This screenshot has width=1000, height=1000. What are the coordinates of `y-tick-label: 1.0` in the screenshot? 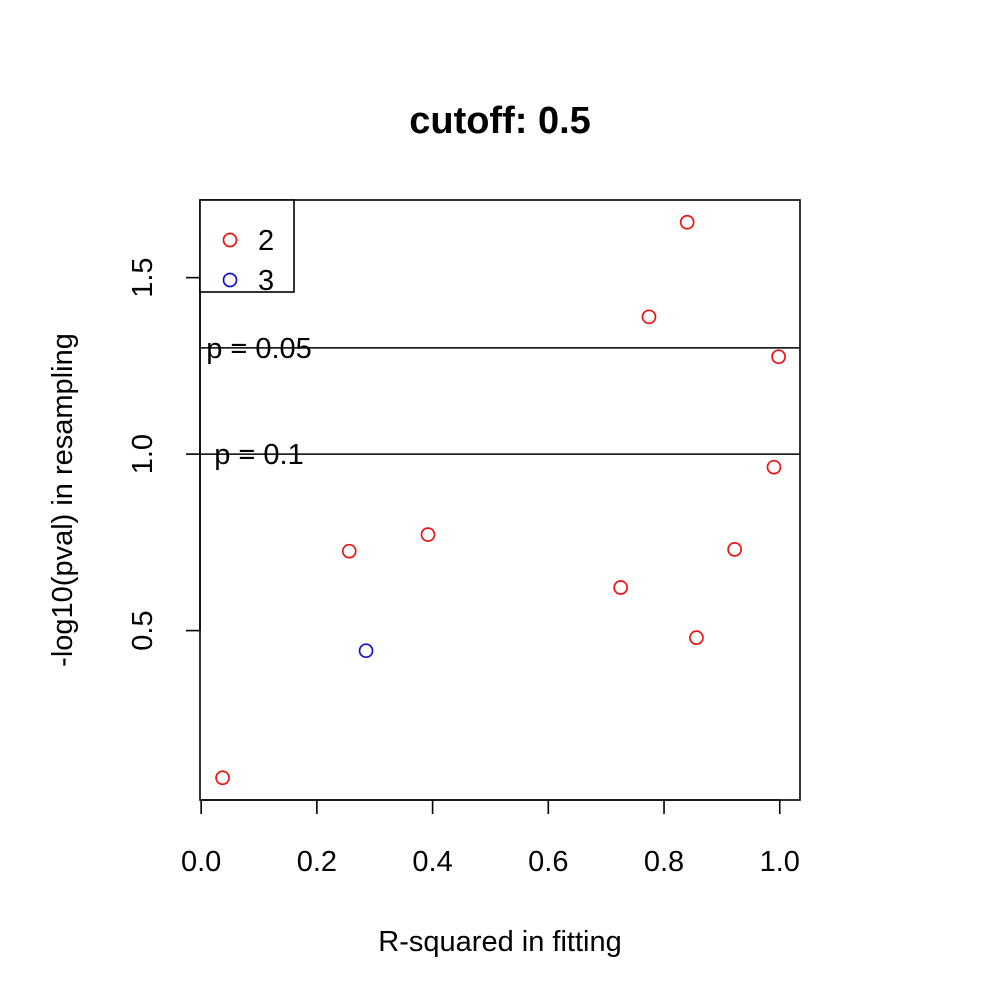 It's located at (143, 454).